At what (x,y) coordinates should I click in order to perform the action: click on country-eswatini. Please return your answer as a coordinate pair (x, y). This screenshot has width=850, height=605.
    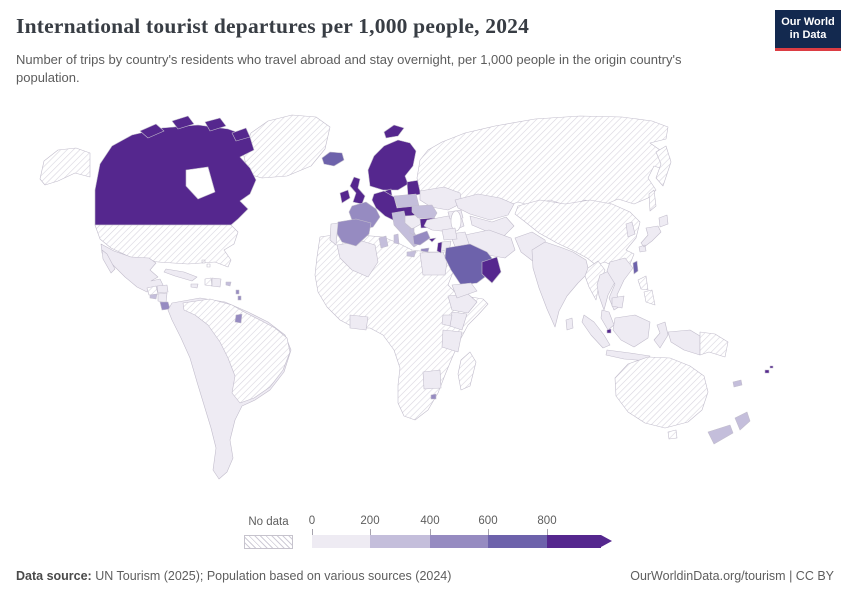
    Looking at the image, I should click on (433, 396).